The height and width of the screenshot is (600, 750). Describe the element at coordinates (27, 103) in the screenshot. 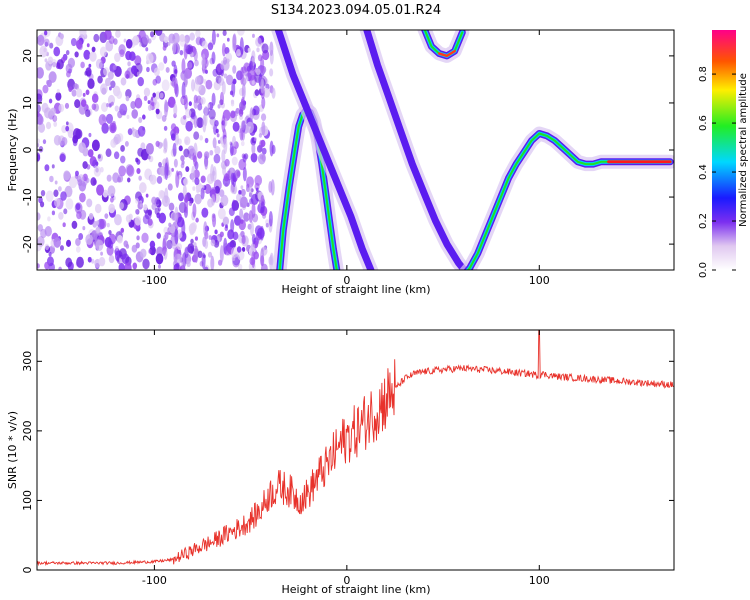

I see `spectrogram-y-tick-label: 10` at that location.